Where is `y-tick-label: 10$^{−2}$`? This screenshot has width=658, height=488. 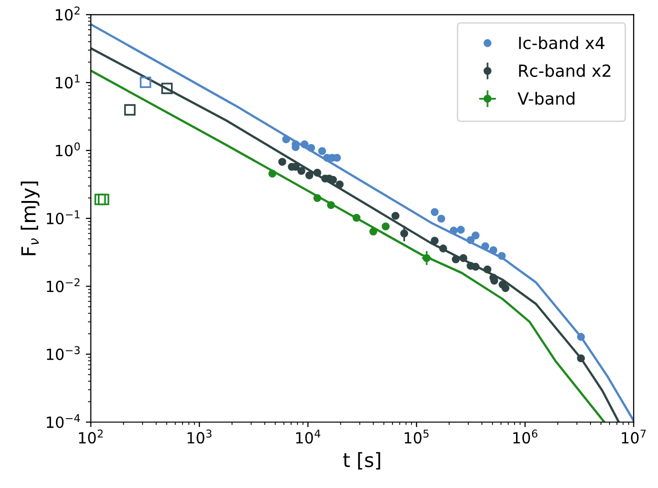 y-tick-label: 10$^{−2}$ is located at coordinates (63, 285).